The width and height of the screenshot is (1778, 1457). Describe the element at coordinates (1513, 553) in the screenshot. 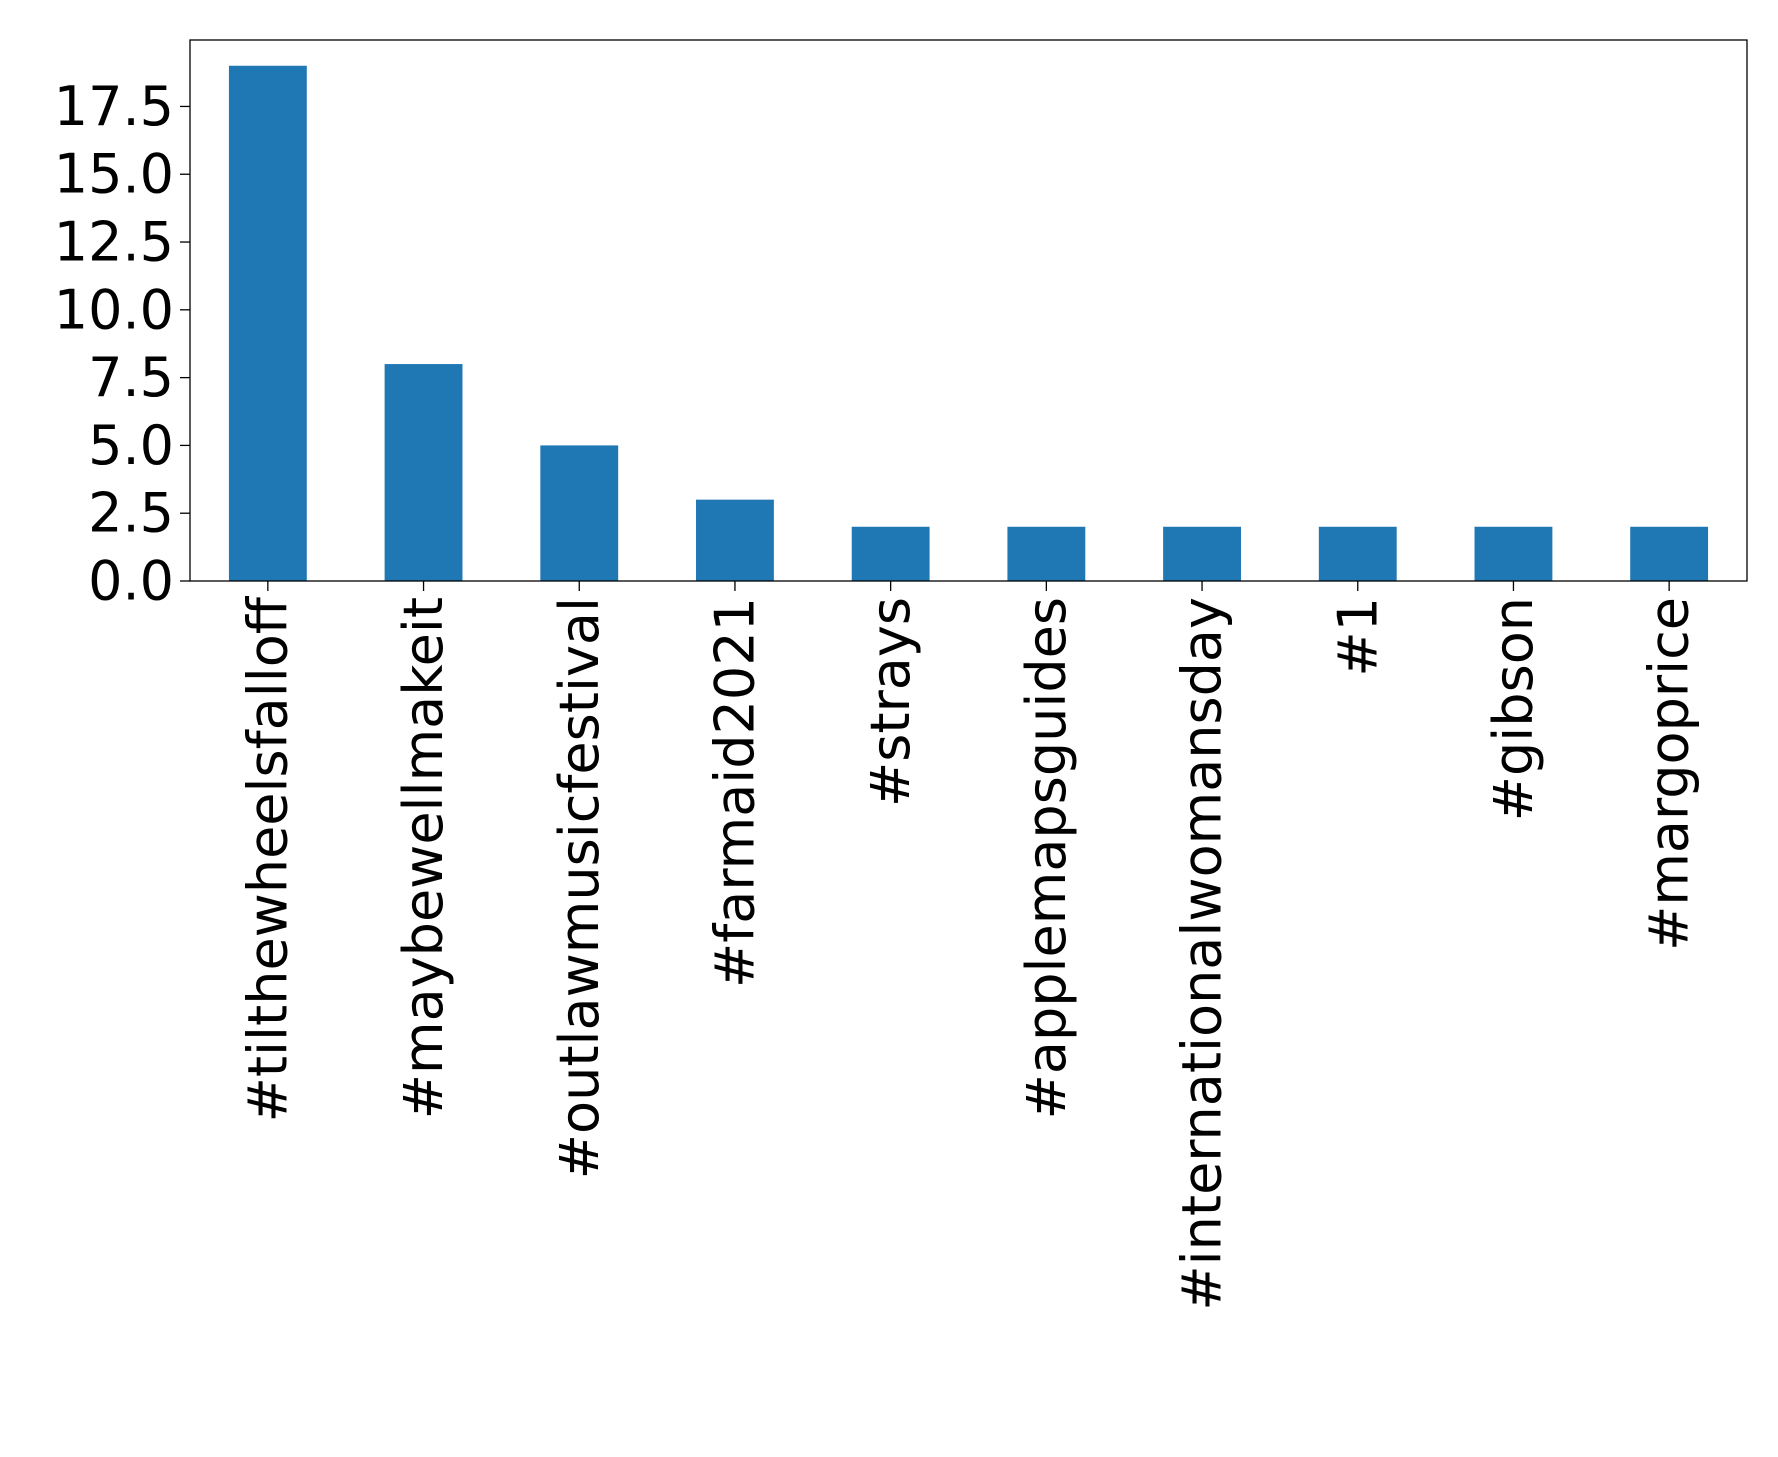

I see `bar-gibson` at that location.